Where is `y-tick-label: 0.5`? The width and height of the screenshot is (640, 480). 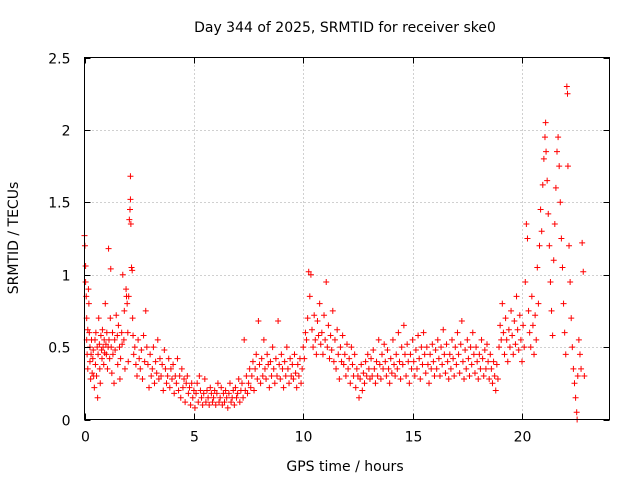
y-tick-label: 0.5 is located at coordinates (59, 349).